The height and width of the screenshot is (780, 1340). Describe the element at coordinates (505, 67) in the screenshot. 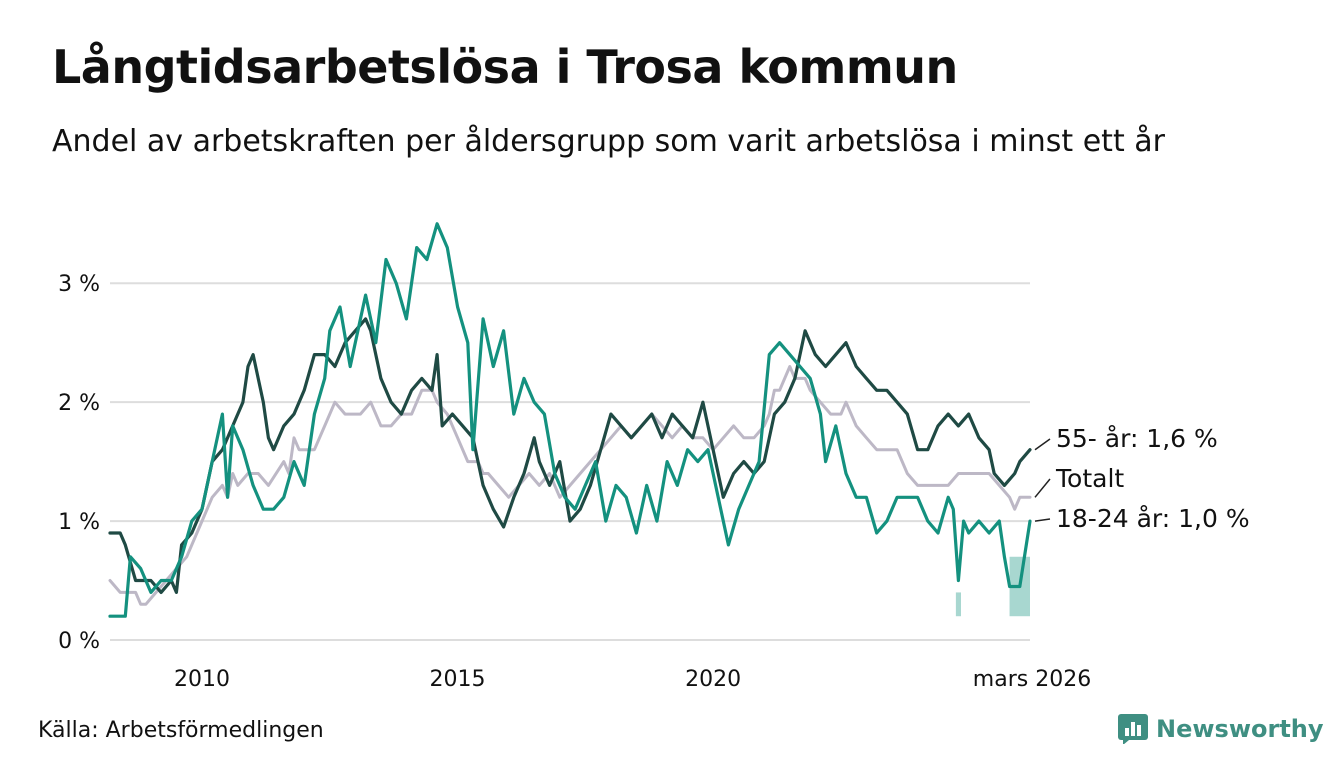

I see `chart-title: Långtidsarbetslösa i Trosa kommun` at that location.